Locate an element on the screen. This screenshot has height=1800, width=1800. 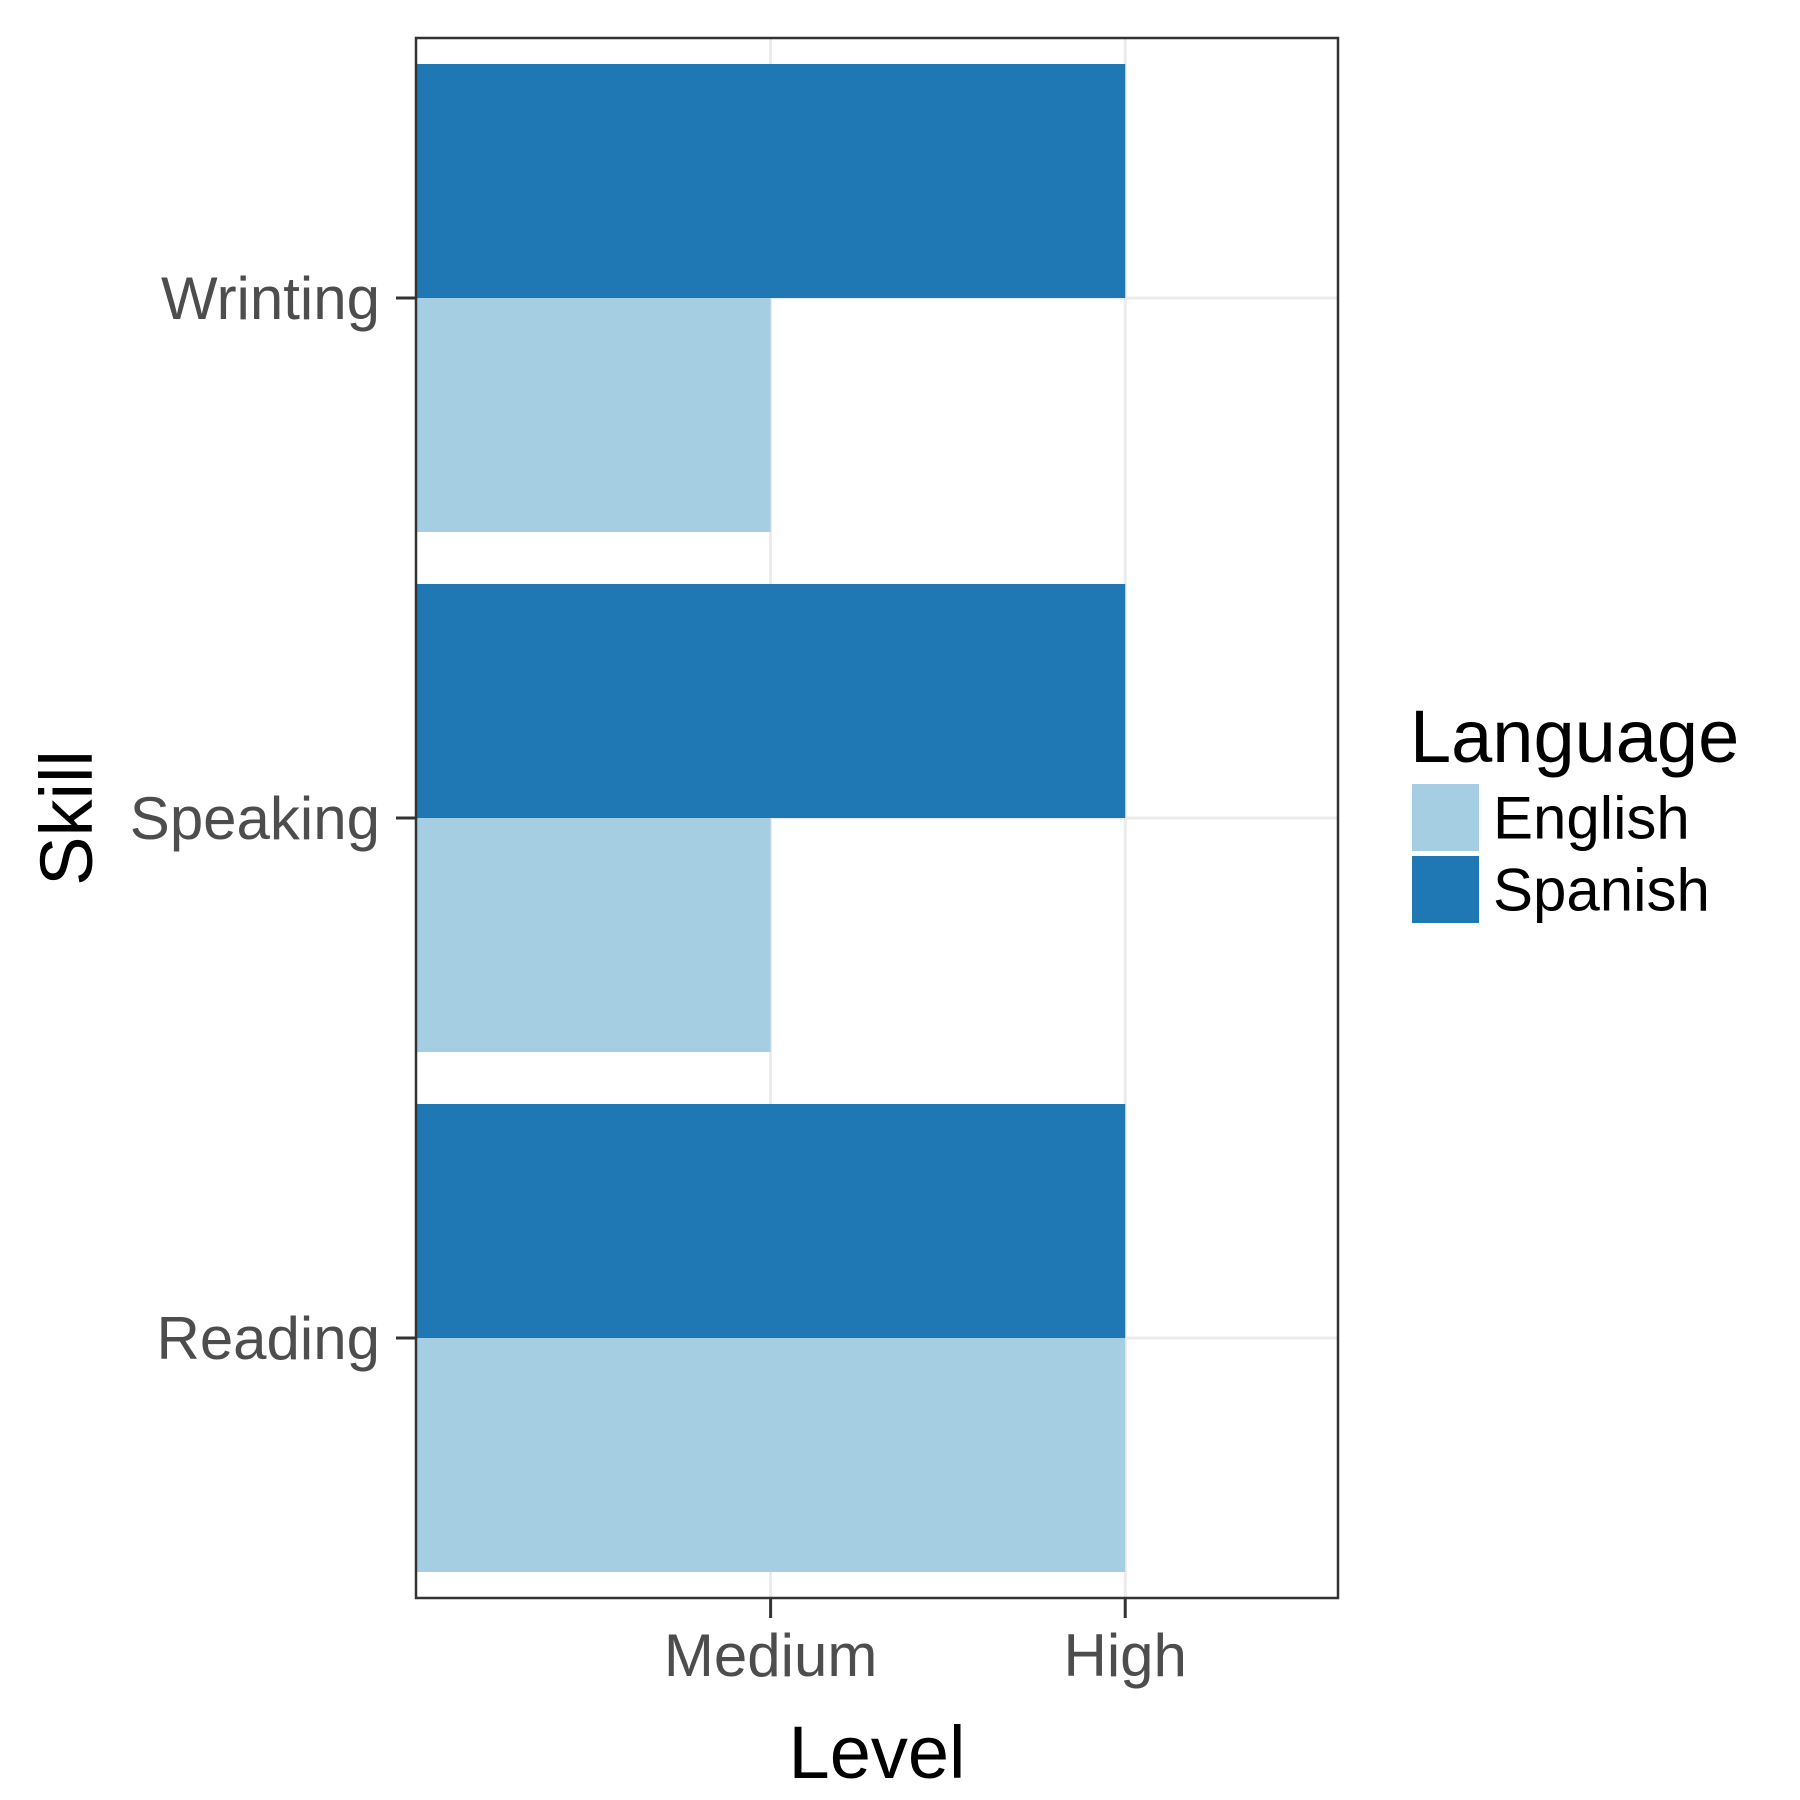
legend-key-spanish is located at coordinates (1445, 889).